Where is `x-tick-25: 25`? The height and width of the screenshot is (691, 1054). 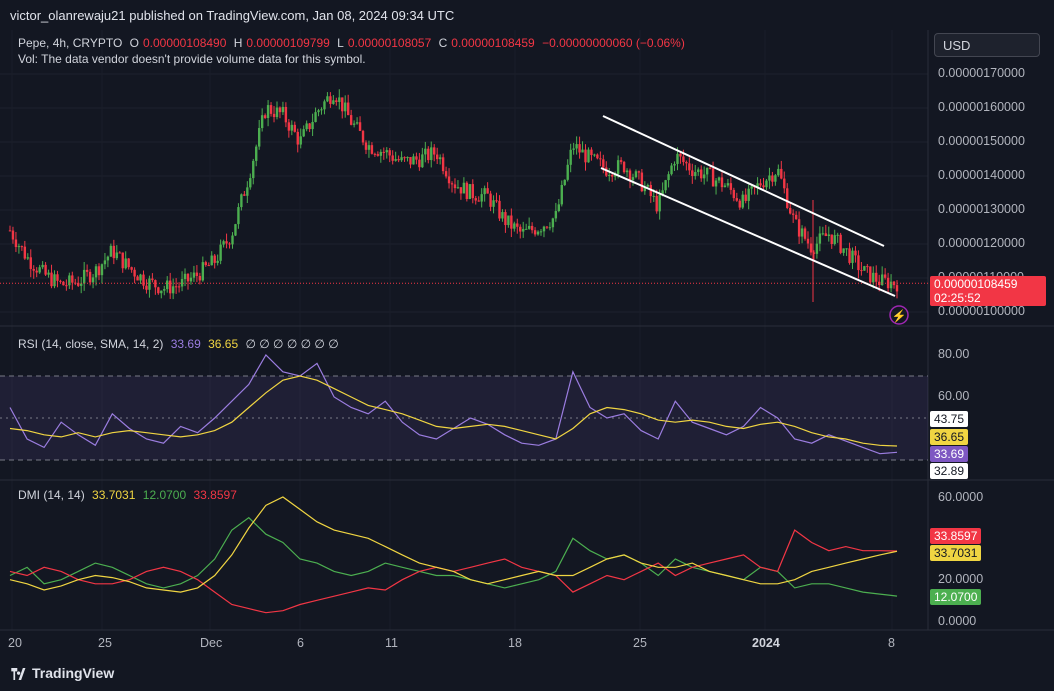
x-tick-25: 25 is located at coordinates (105, 643).